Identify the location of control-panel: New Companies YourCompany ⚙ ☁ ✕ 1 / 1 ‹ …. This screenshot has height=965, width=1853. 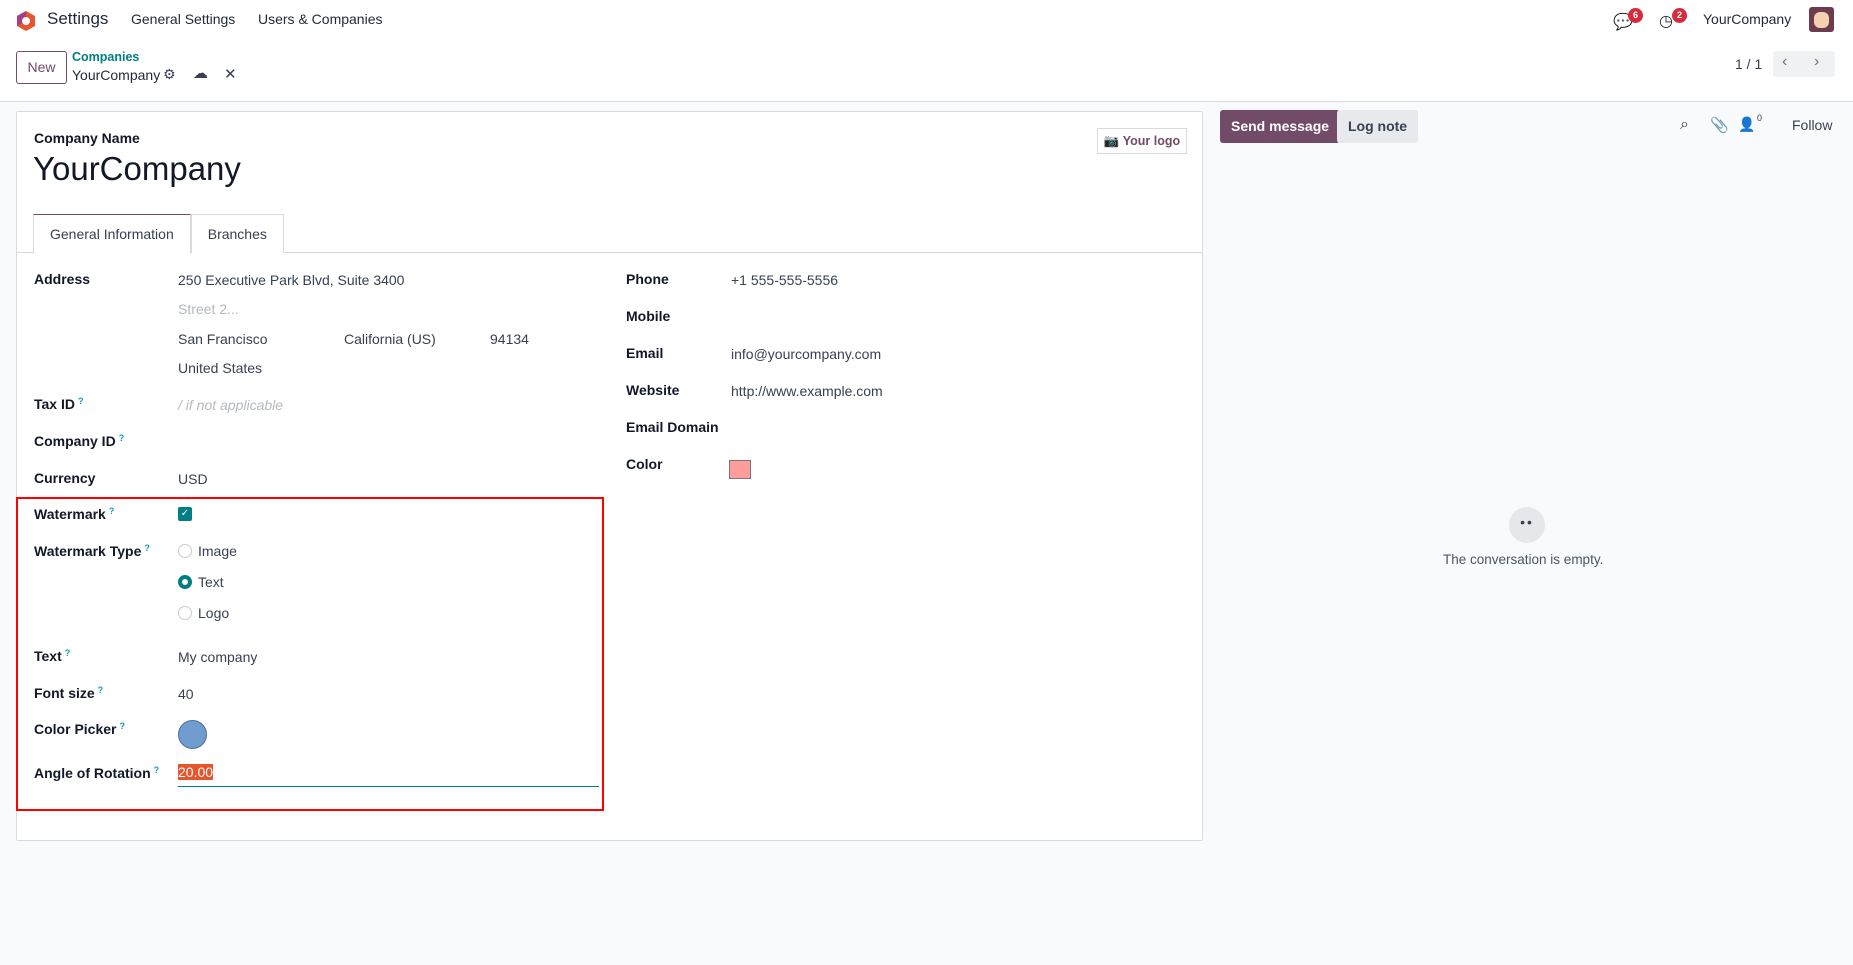
(926, 72).